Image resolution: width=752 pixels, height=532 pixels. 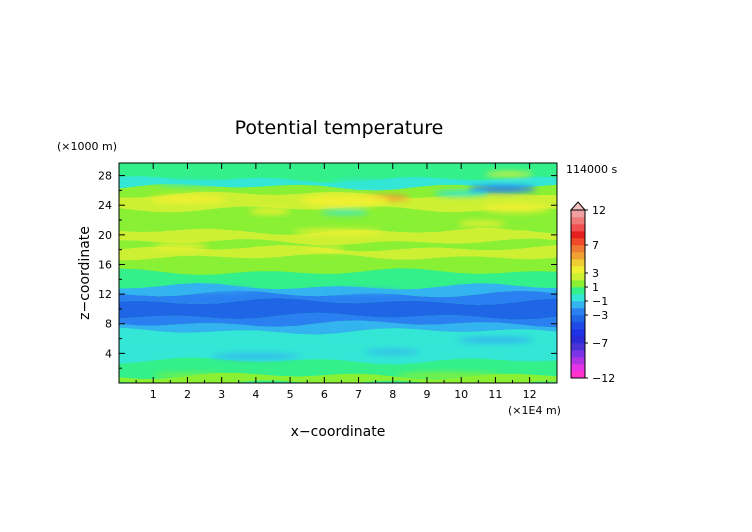 I want to click on y-tick-label: 28, so click(x=105, y=176).